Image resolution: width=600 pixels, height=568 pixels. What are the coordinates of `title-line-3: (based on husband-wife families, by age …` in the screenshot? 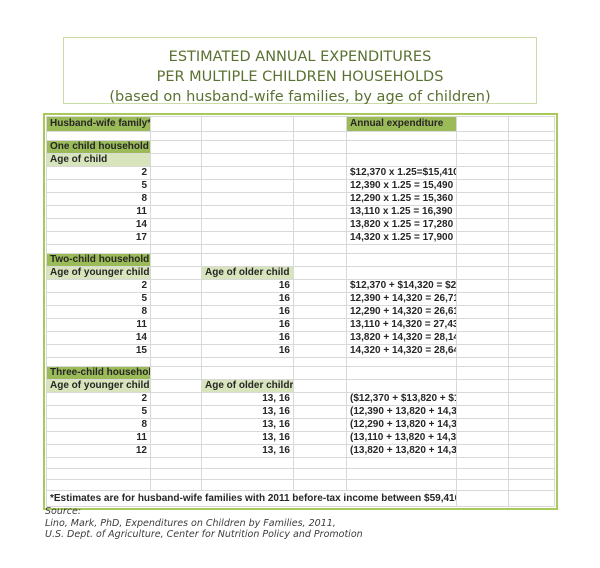 It's located at (300, 97).